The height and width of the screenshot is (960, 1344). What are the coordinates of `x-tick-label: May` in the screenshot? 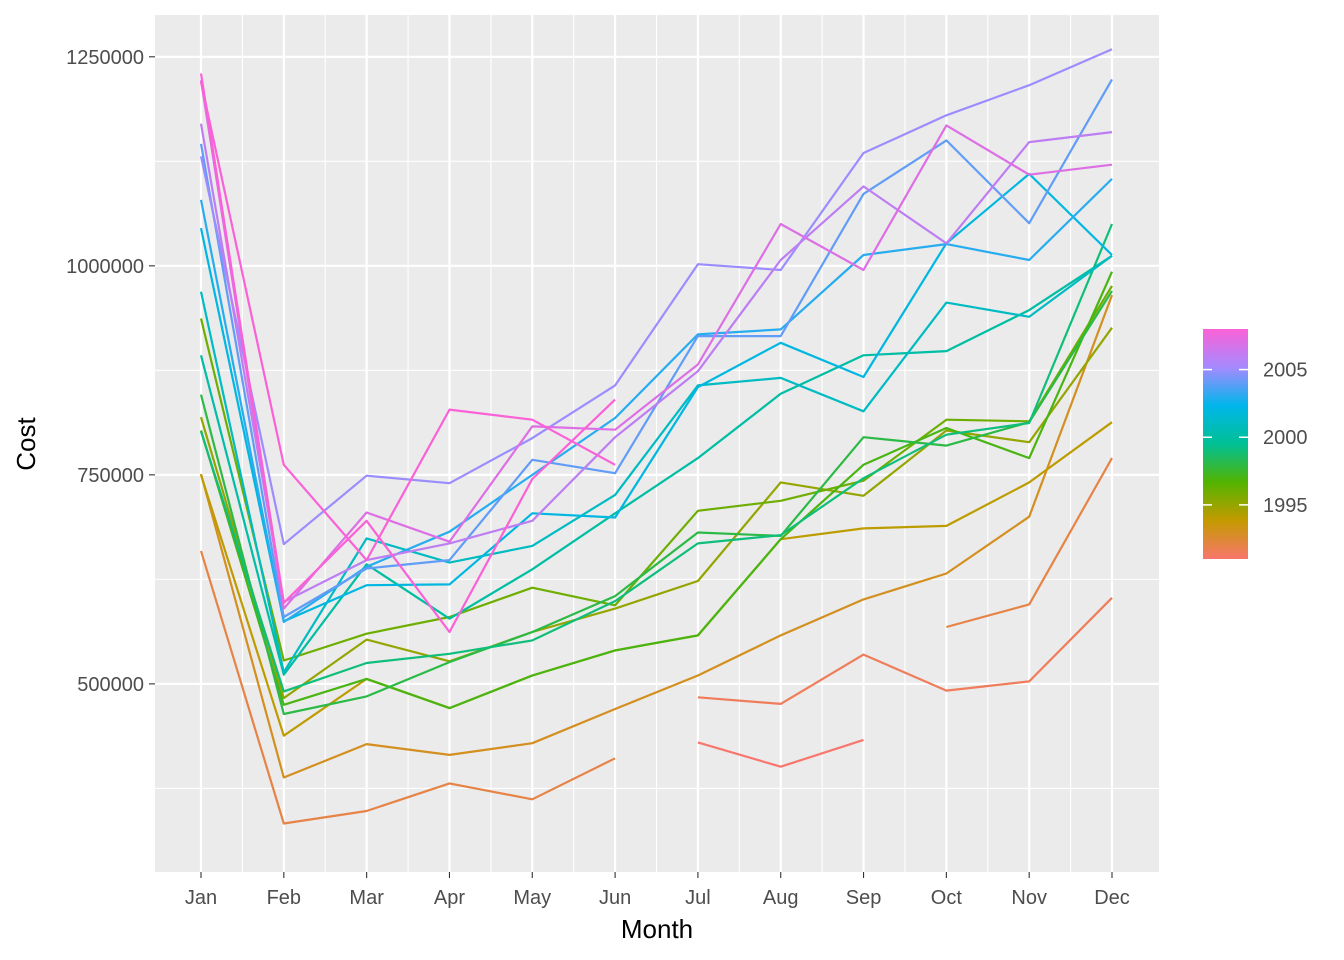 It's located at (532, 898).